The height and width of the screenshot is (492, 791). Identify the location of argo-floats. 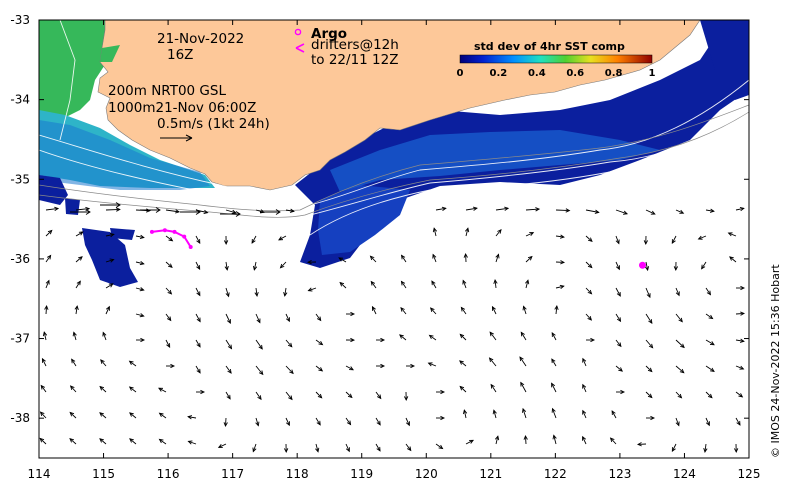
(642, 265).